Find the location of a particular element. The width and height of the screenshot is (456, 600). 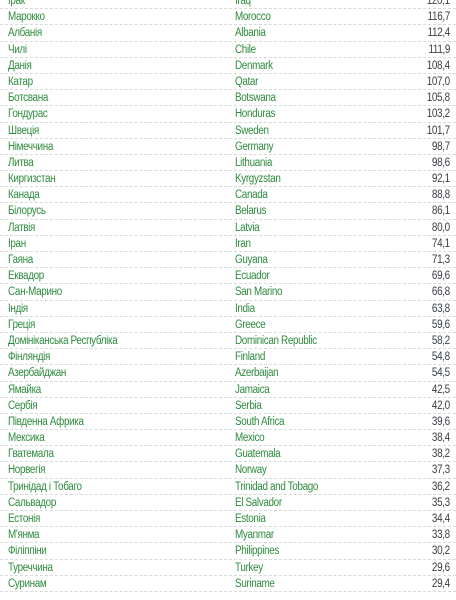

country-name-ukrainian: Ірак is located at coordinates (16, 3).